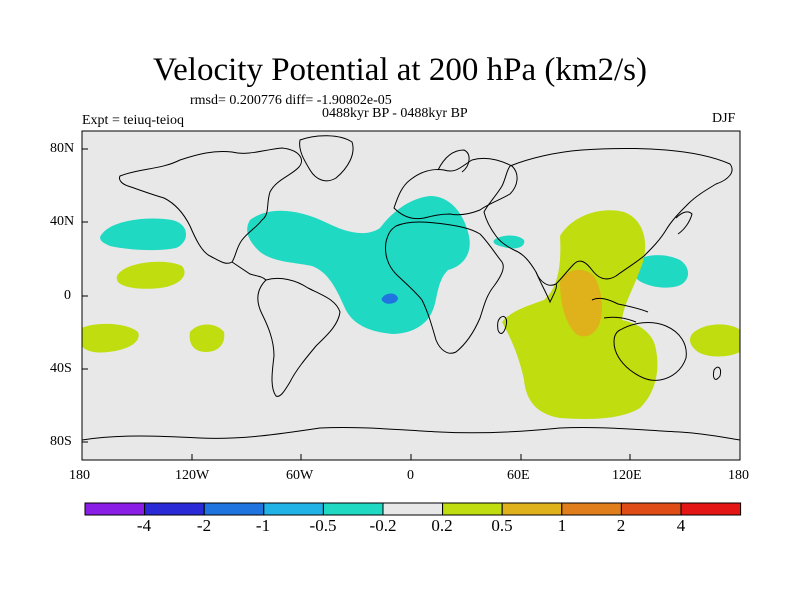  What do you see at coordinates (502, 324) in the screenshot?
I see `coast-madagascar` at bounding box center [502, 324].